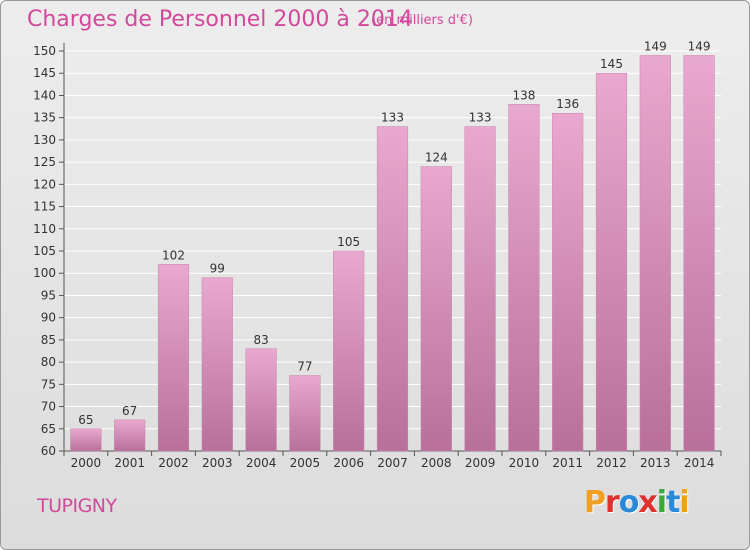  I want to click on y-tick-label: 145, so click(44, 73).